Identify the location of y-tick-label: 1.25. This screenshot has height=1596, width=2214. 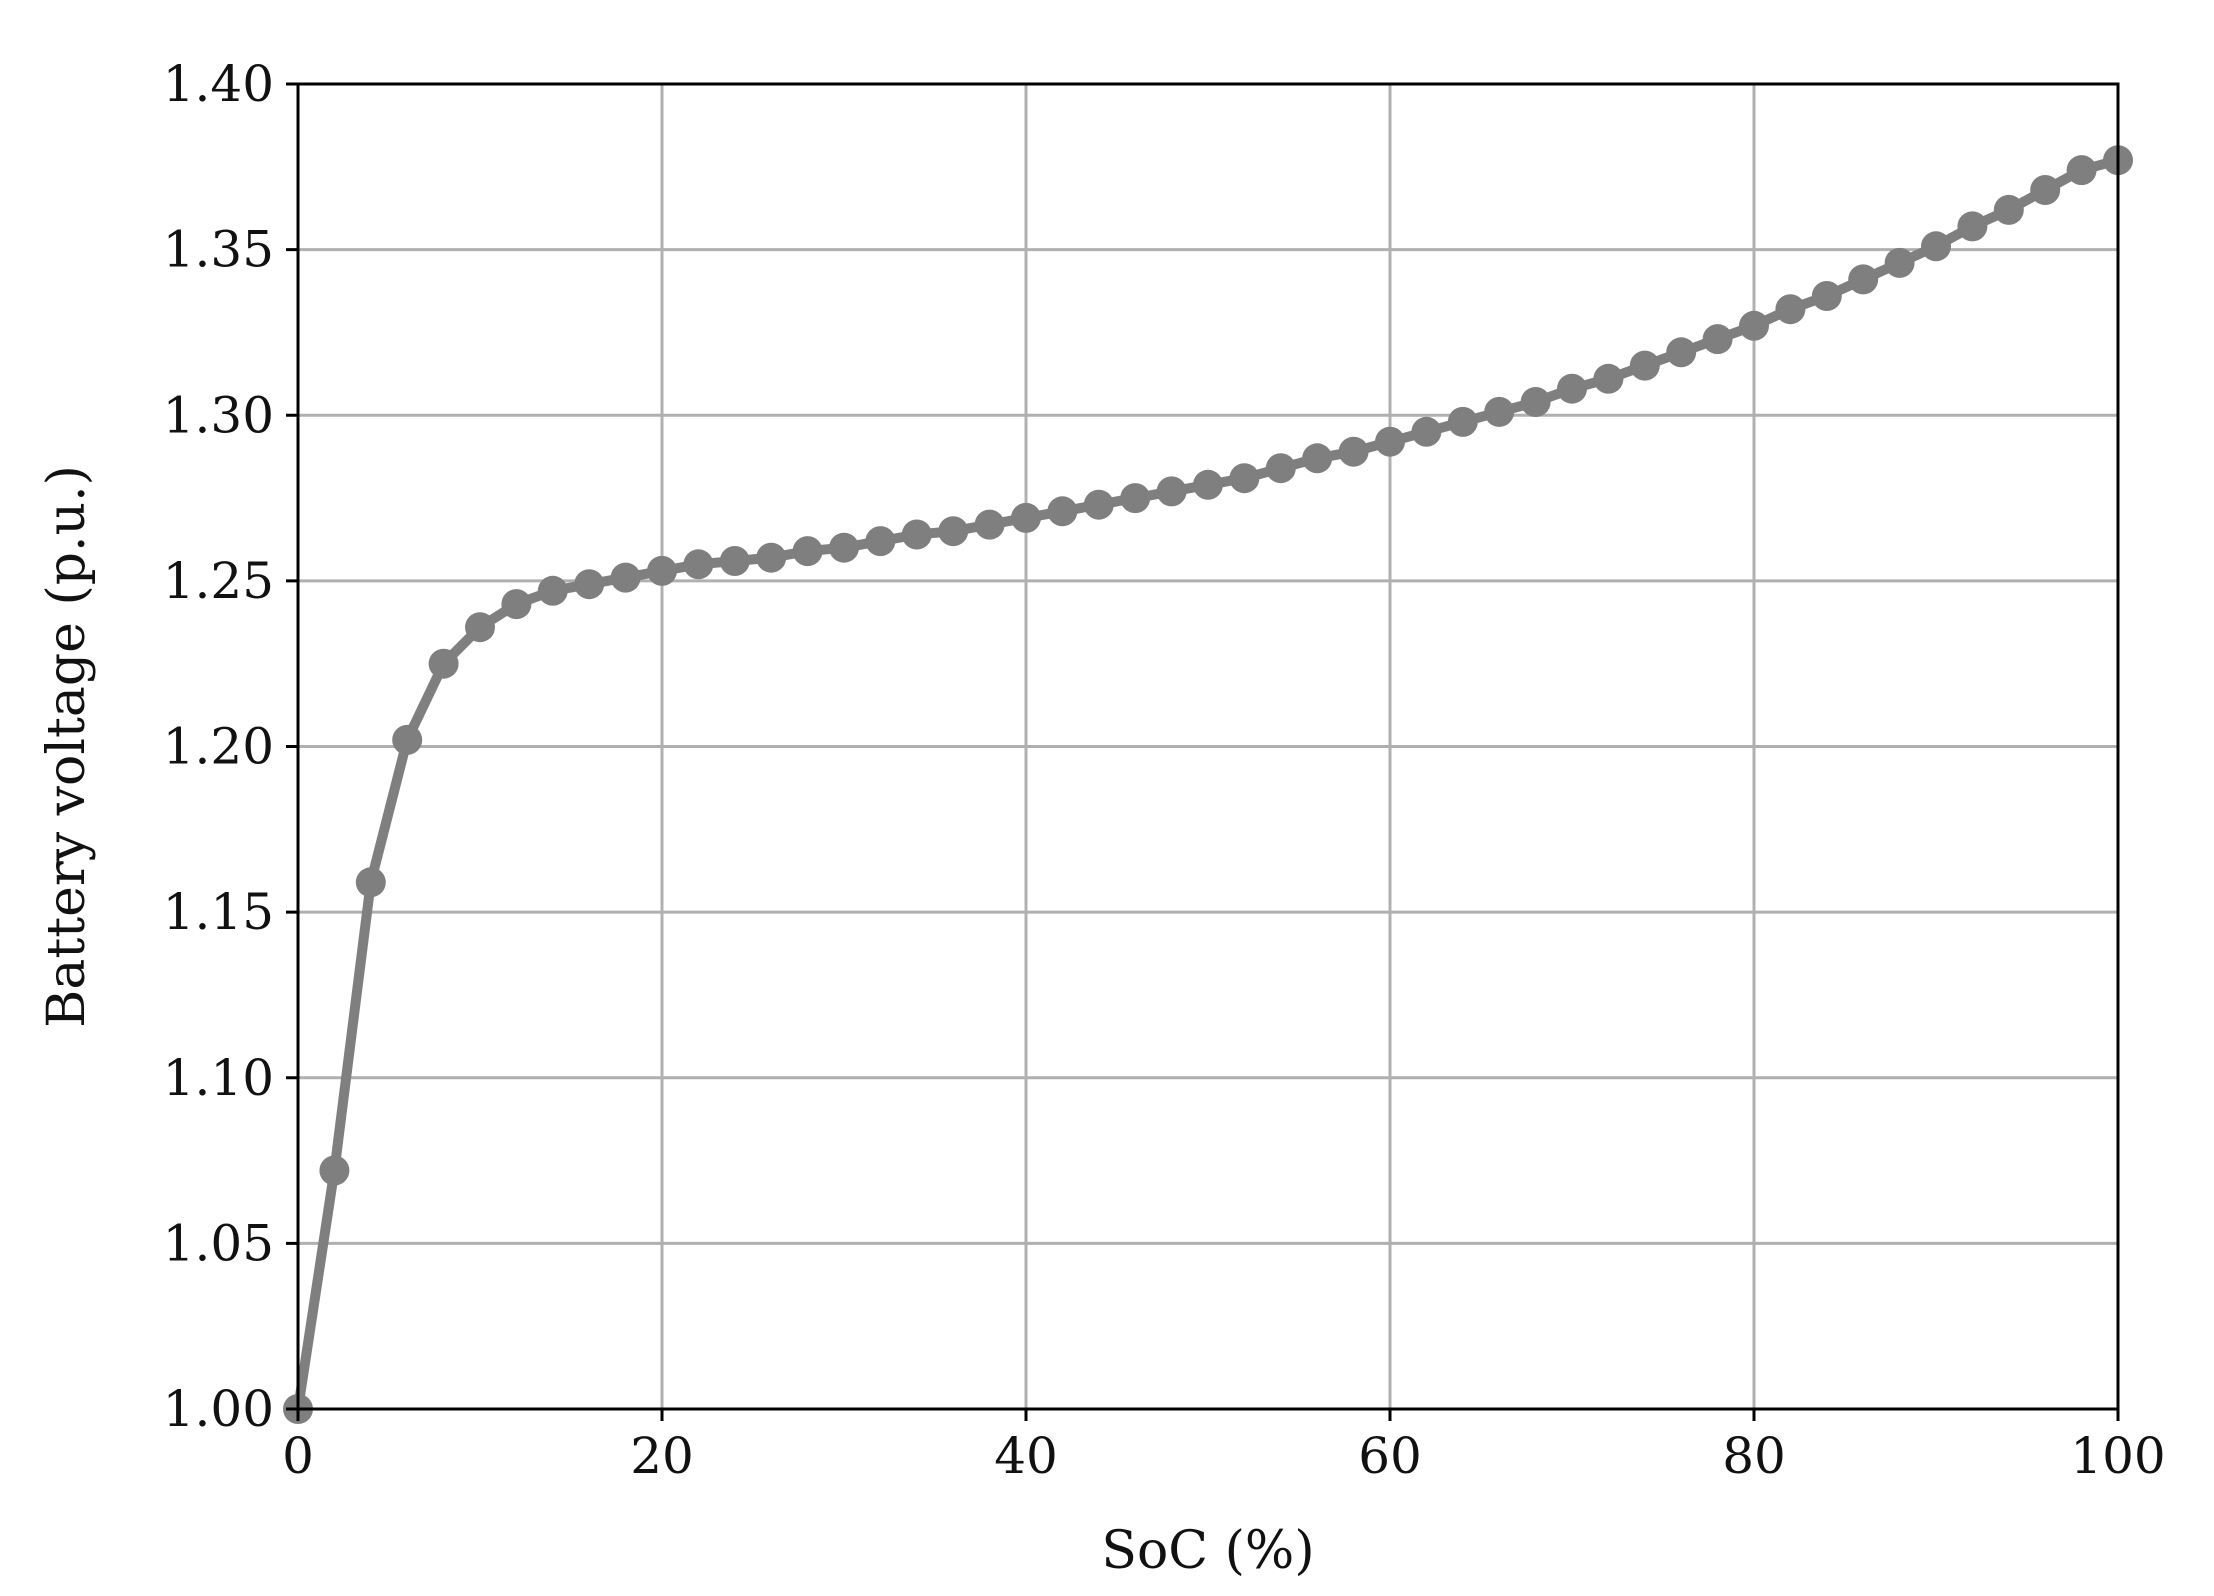
(218, 581).